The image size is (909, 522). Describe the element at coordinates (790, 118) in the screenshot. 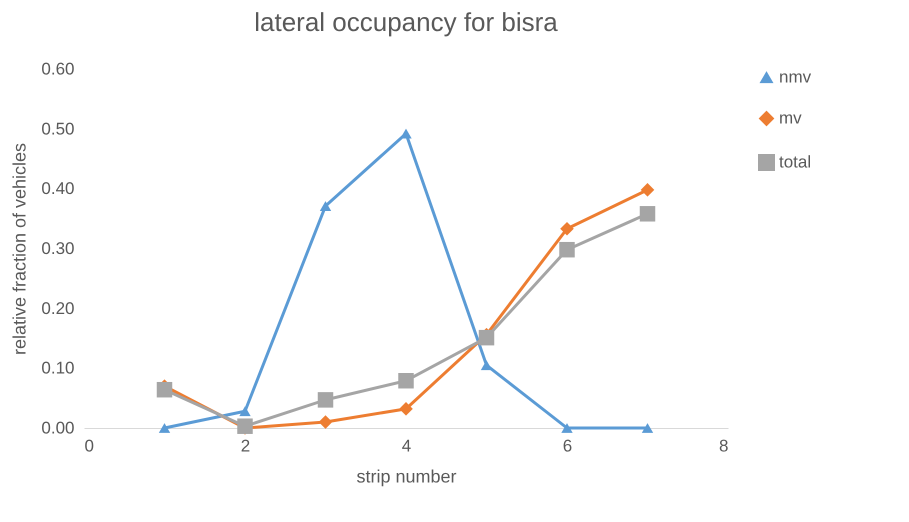

I see `legend-label: mv` at that location.